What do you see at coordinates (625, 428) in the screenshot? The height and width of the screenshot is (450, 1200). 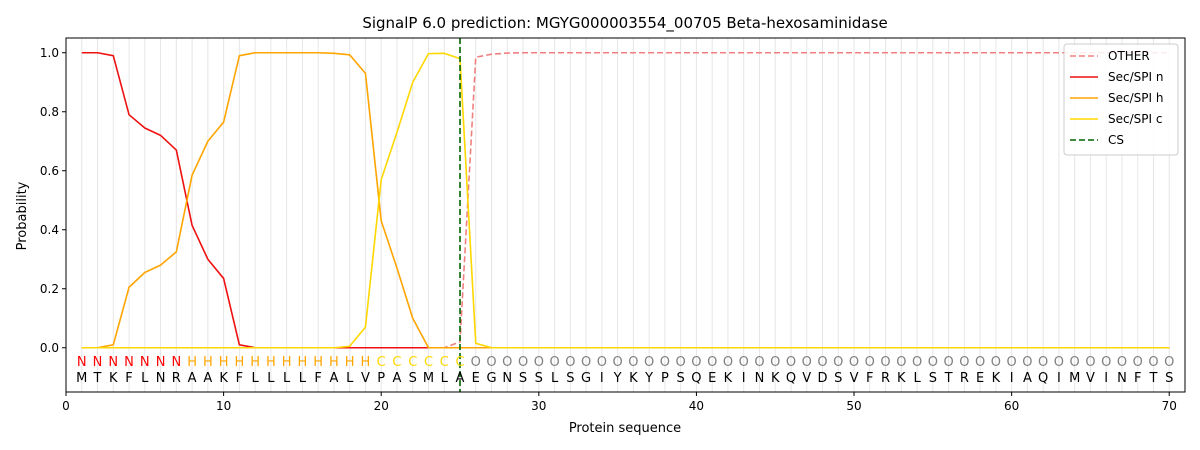 I see `x-axis-label: Protein sequence` at bounding box center [625, 428].